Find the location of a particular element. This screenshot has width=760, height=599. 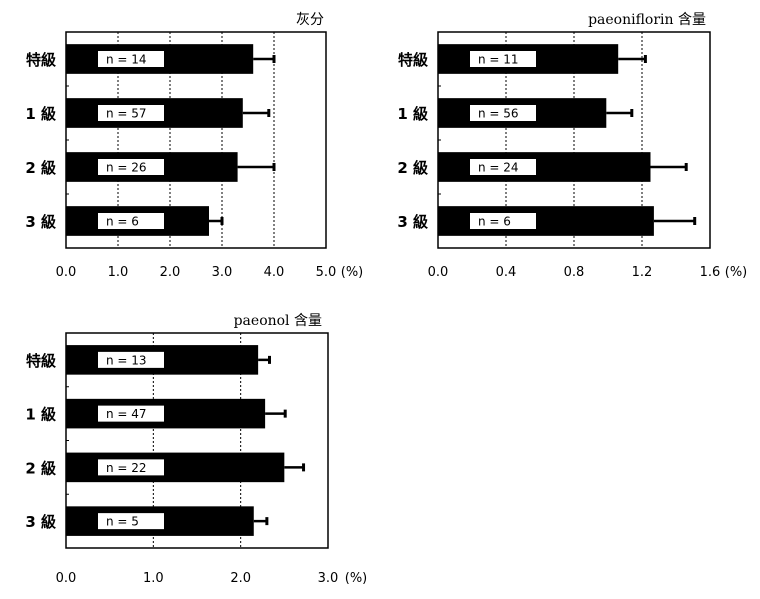

x-tick-label: 1.6 is located at coordinates (710, 272).